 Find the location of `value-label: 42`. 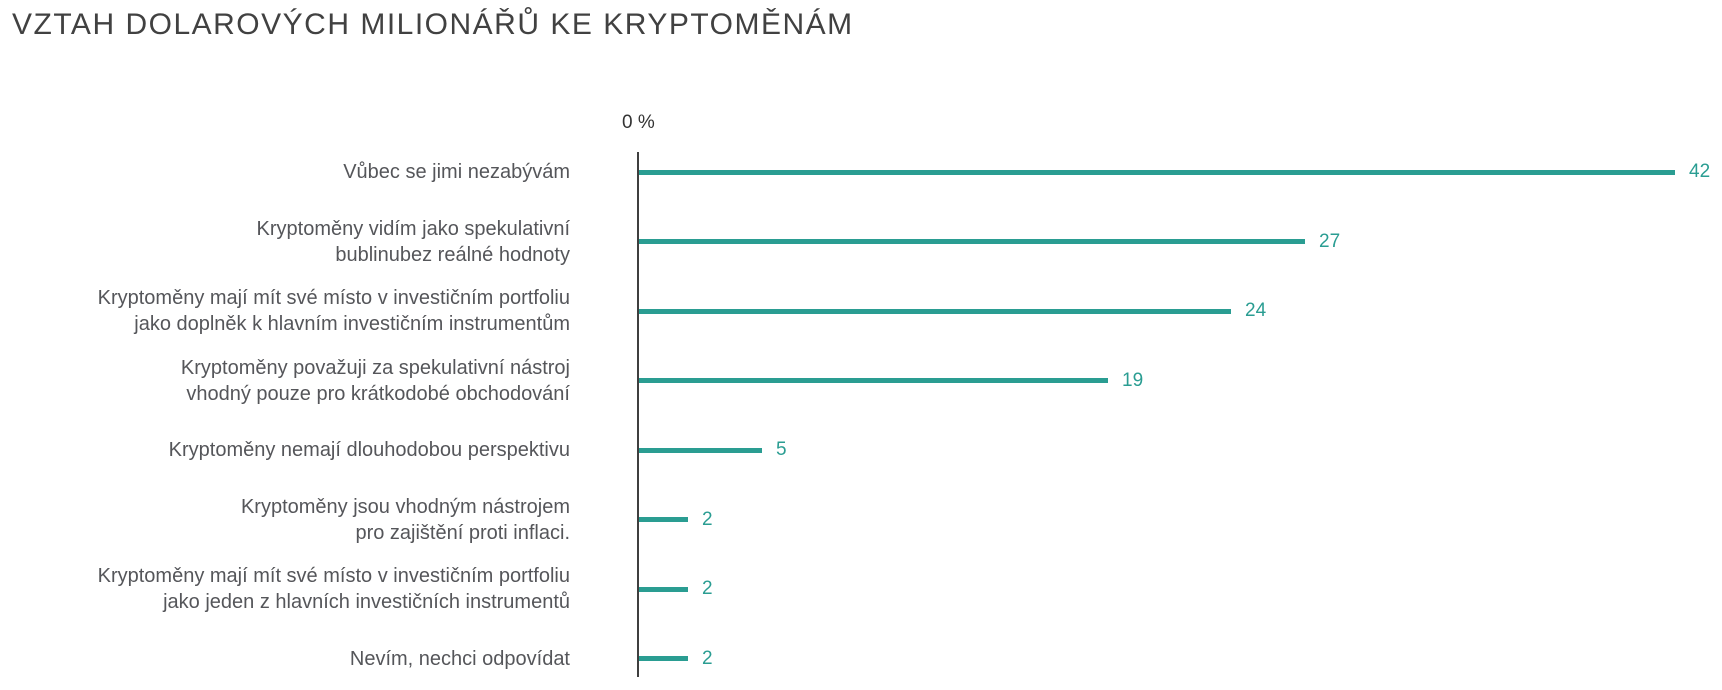

value-label: 42 is located at coordinates (1700, 171).